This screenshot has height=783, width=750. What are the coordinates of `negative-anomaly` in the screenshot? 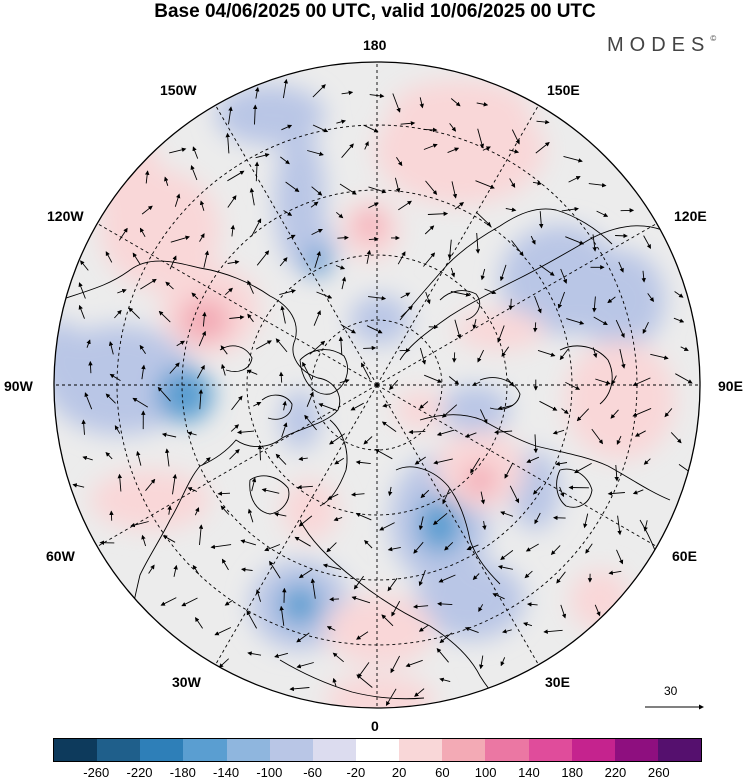 It's located at (300, 605).